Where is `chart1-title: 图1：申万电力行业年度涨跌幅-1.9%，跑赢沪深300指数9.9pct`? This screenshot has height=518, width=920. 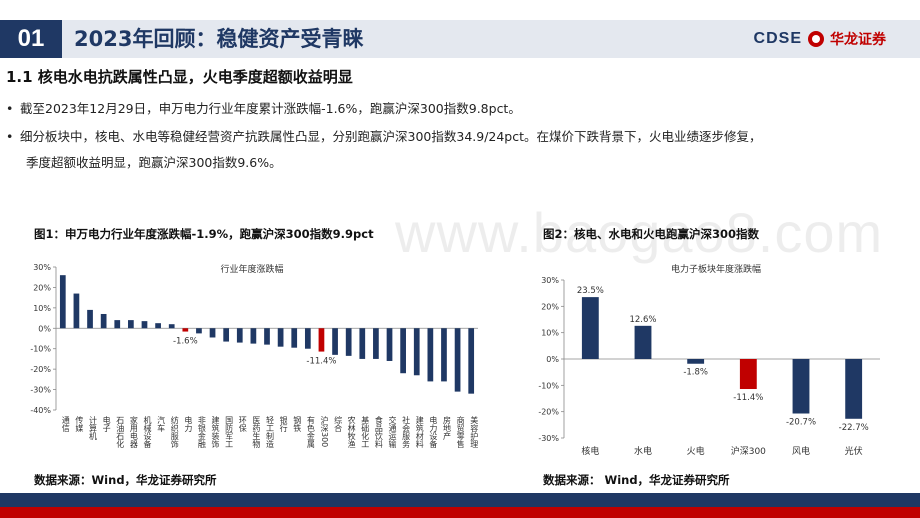
chart1-title: 图1：申万电力行业年度涨跌幅-1.9%，跑赢沪深300指数9.9pct is located at coordinates (204, 234).